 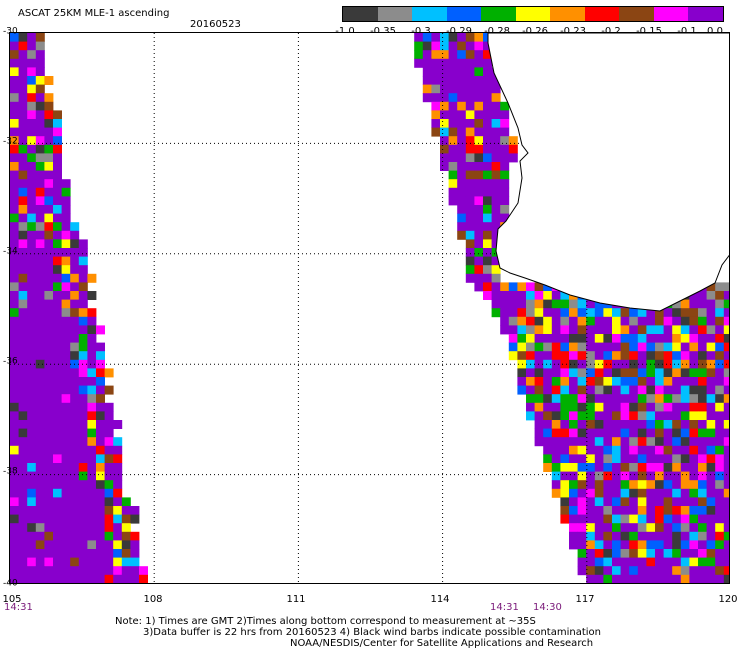 I want to click on y-label-36: -36, so click(x=10, y=361).